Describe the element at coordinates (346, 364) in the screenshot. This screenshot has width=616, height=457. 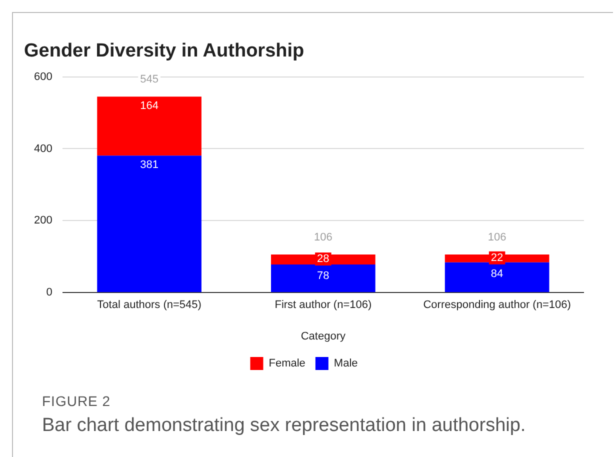
I see `legend-label: Male` at that location.